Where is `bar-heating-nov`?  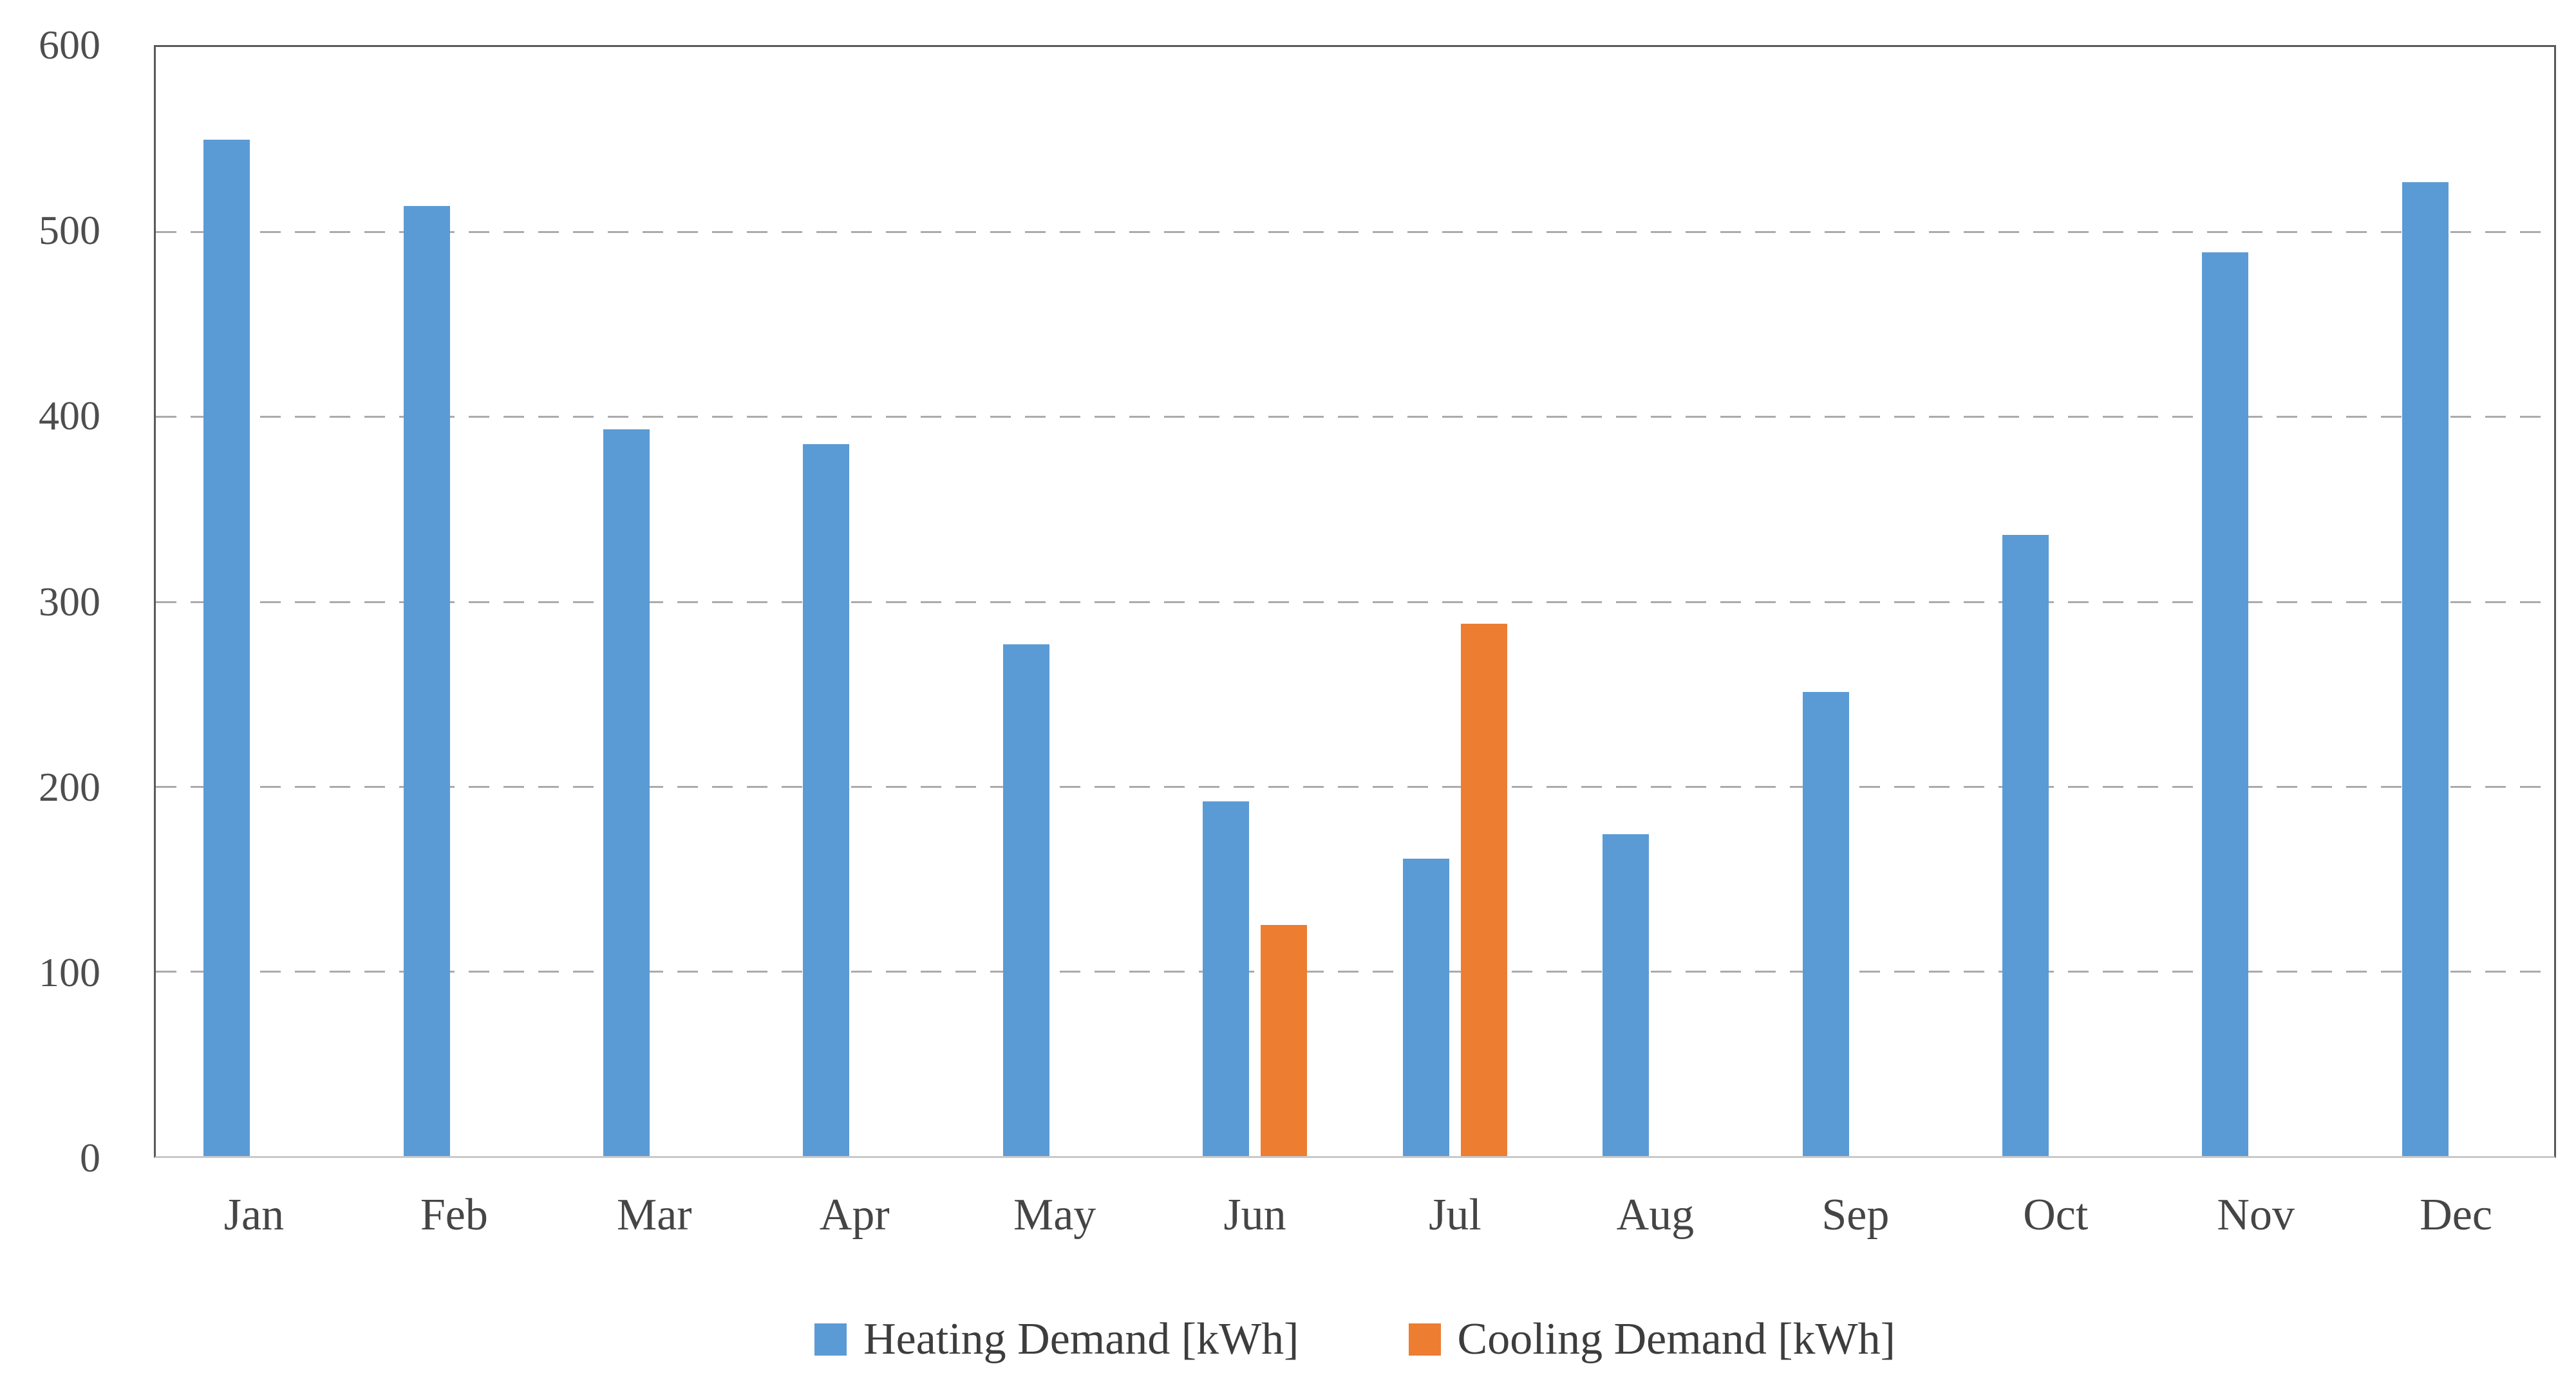
bar-heating-nov is located at coordinates (2225, 704).